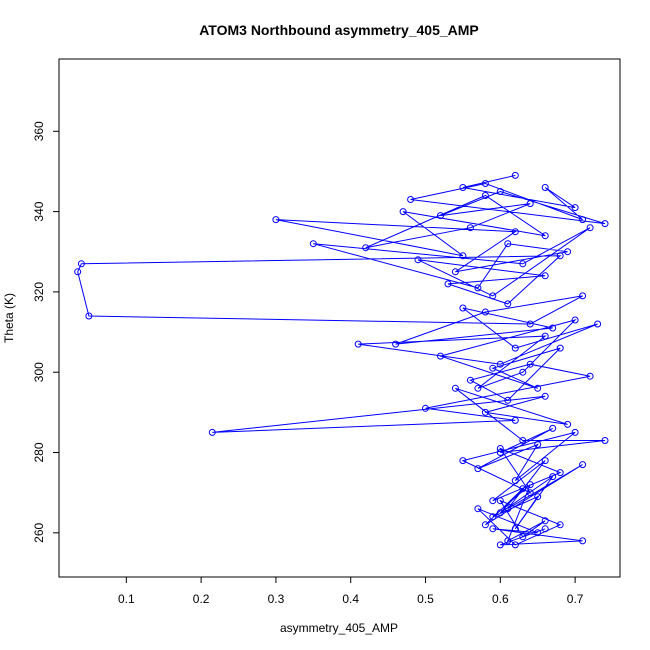 This screenshot has width=650, height=650. Describe the element at coordinates (39, 452) in the screenshot. I see `y-tick-label: 280` at that location.